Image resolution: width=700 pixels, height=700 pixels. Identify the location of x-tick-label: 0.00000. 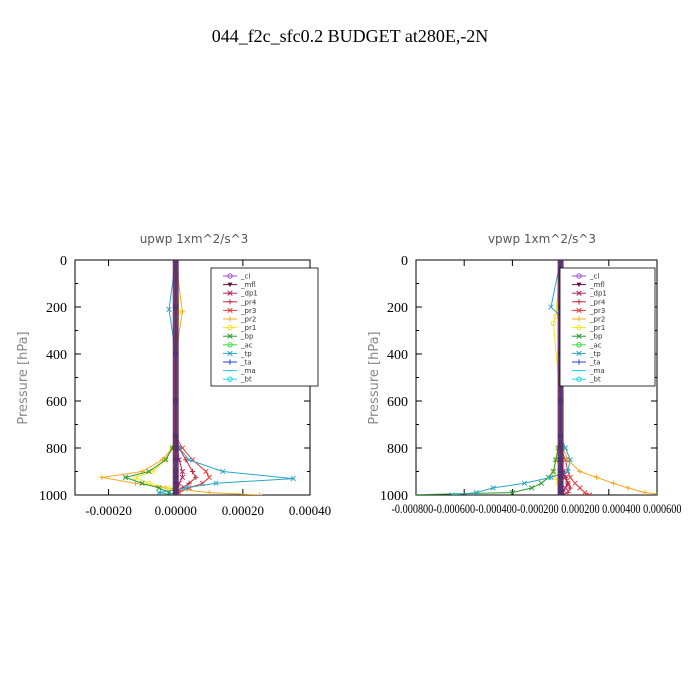
(176, 510).